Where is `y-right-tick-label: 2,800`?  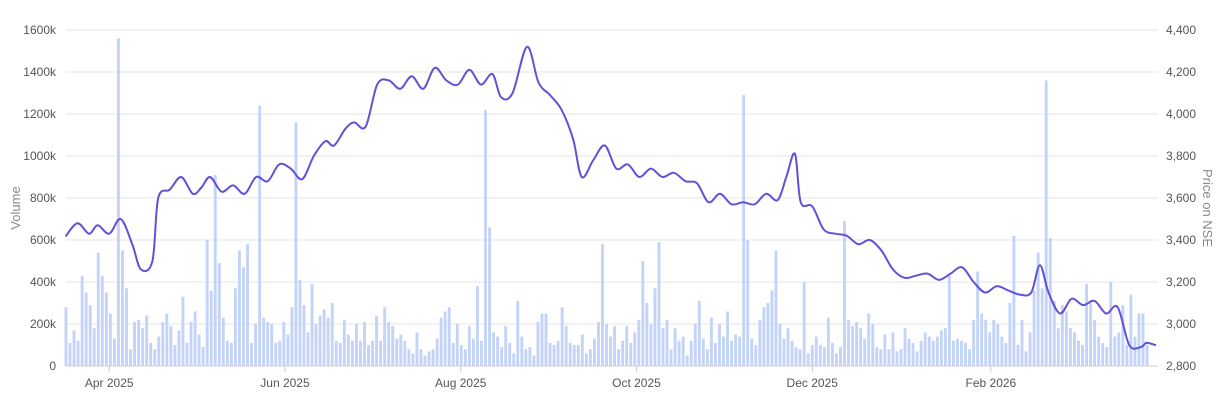
y-right-tick-label: 2,800 is located at coordinates (1181, 366).